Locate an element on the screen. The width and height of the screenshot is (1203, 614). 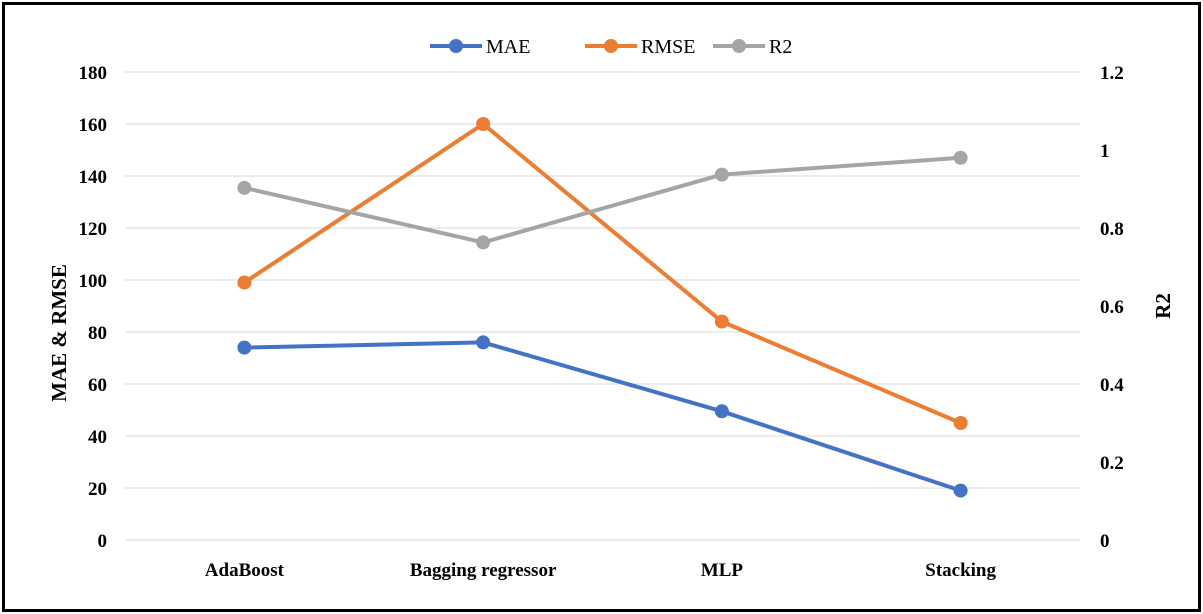
left-tick-label: 20 is located at coordinates (97, 489).